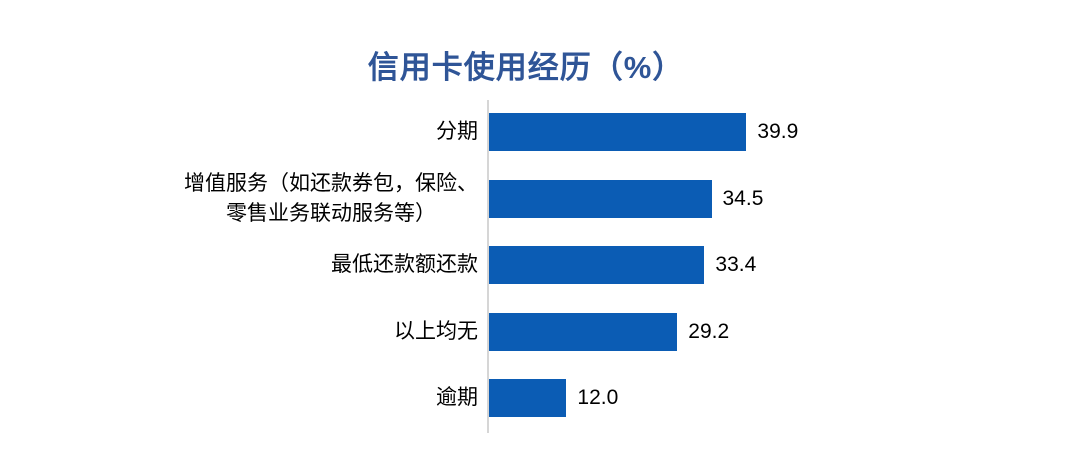  I want to click on bar-cell: 12.0, so click(554, 398).